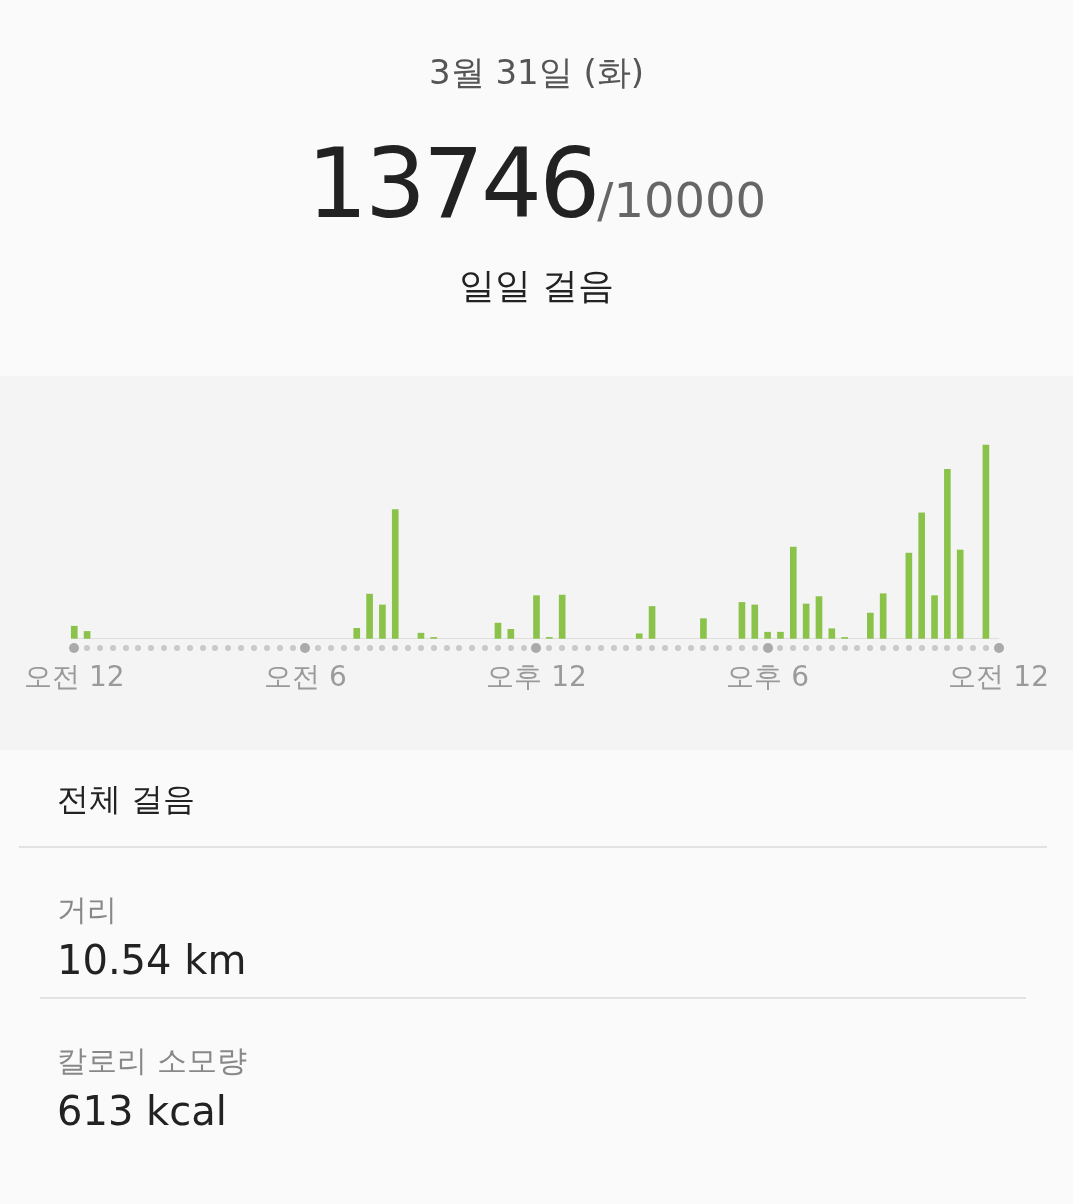  I want to click on text: 13746, so click(452, 184).